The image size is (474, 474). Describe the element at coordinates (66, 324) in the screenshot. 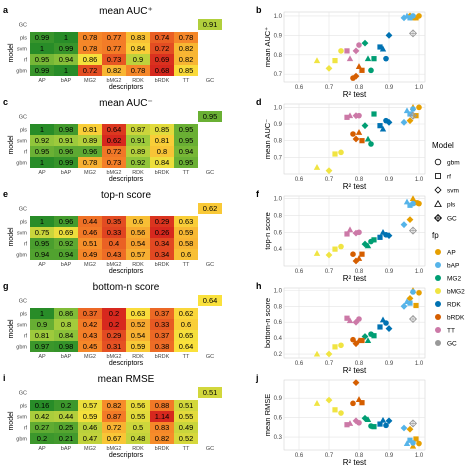

I see `heatmap-cell-label: 0.8` at that location.